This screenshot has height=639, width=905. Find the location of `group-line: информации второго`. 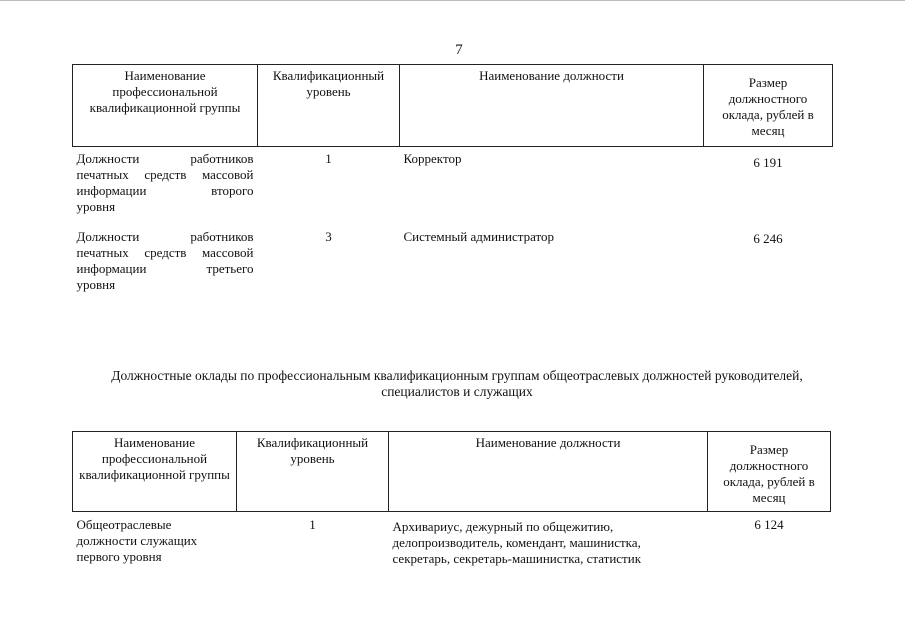

group-line: информации второго is located at coordinates (165, 190).